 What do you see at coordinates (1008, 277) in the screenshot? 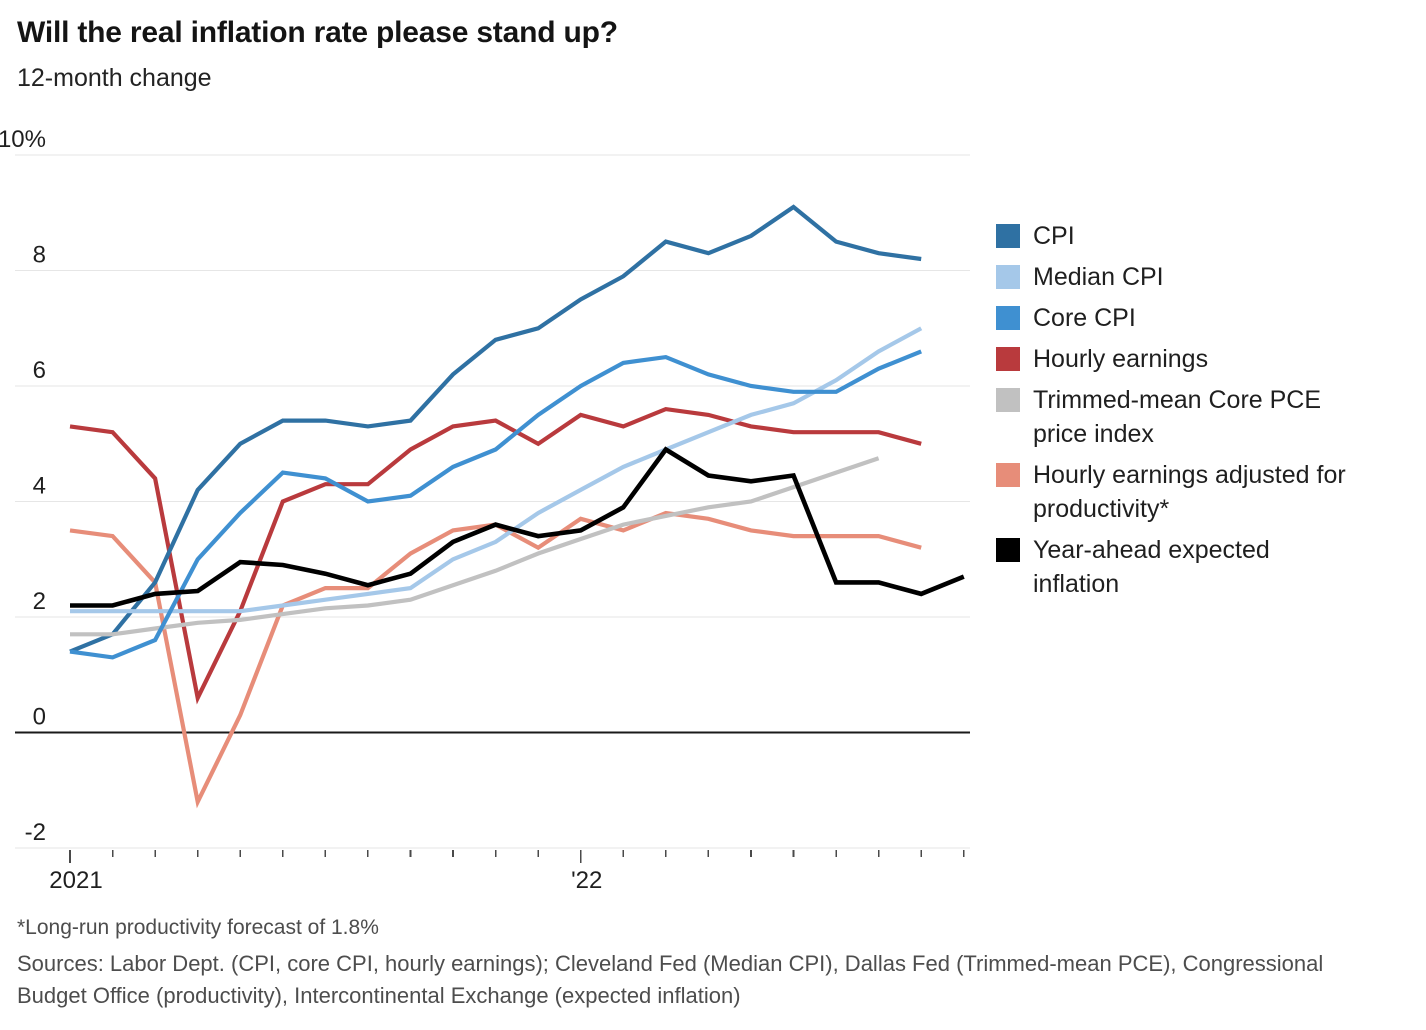
I see `legend-swatch-median-cpi` at bounding box center [1008, 277].